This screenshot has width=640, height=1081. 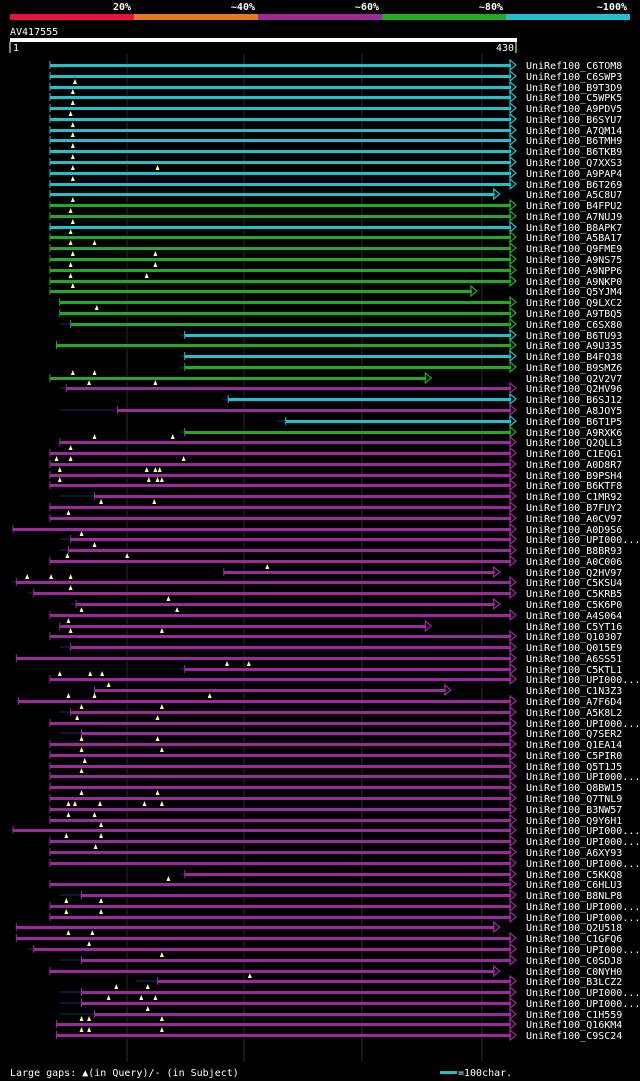 I want to click on hit-label: UniRef100_B7FUY2, so click(x=574, y=508).